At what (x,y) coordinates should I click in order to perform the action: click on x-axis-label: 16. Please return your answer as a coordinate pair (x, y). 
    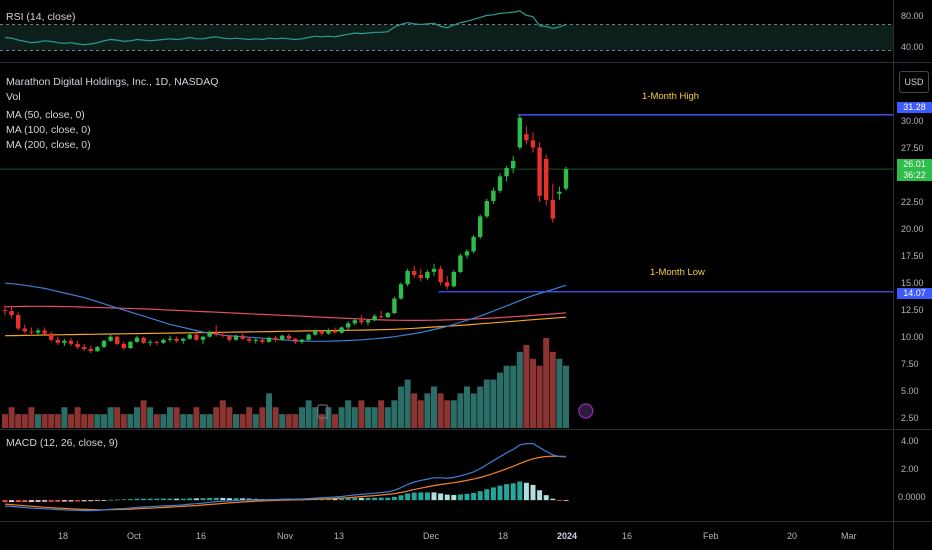
    Looking at the image, I should click on (627, 536).